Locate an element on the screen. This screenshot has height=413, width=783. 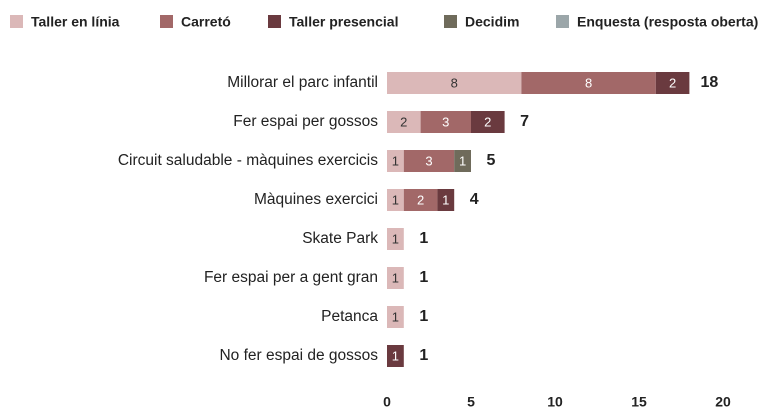
legend-label: Taller presencial is located at coordinates (343, 22).